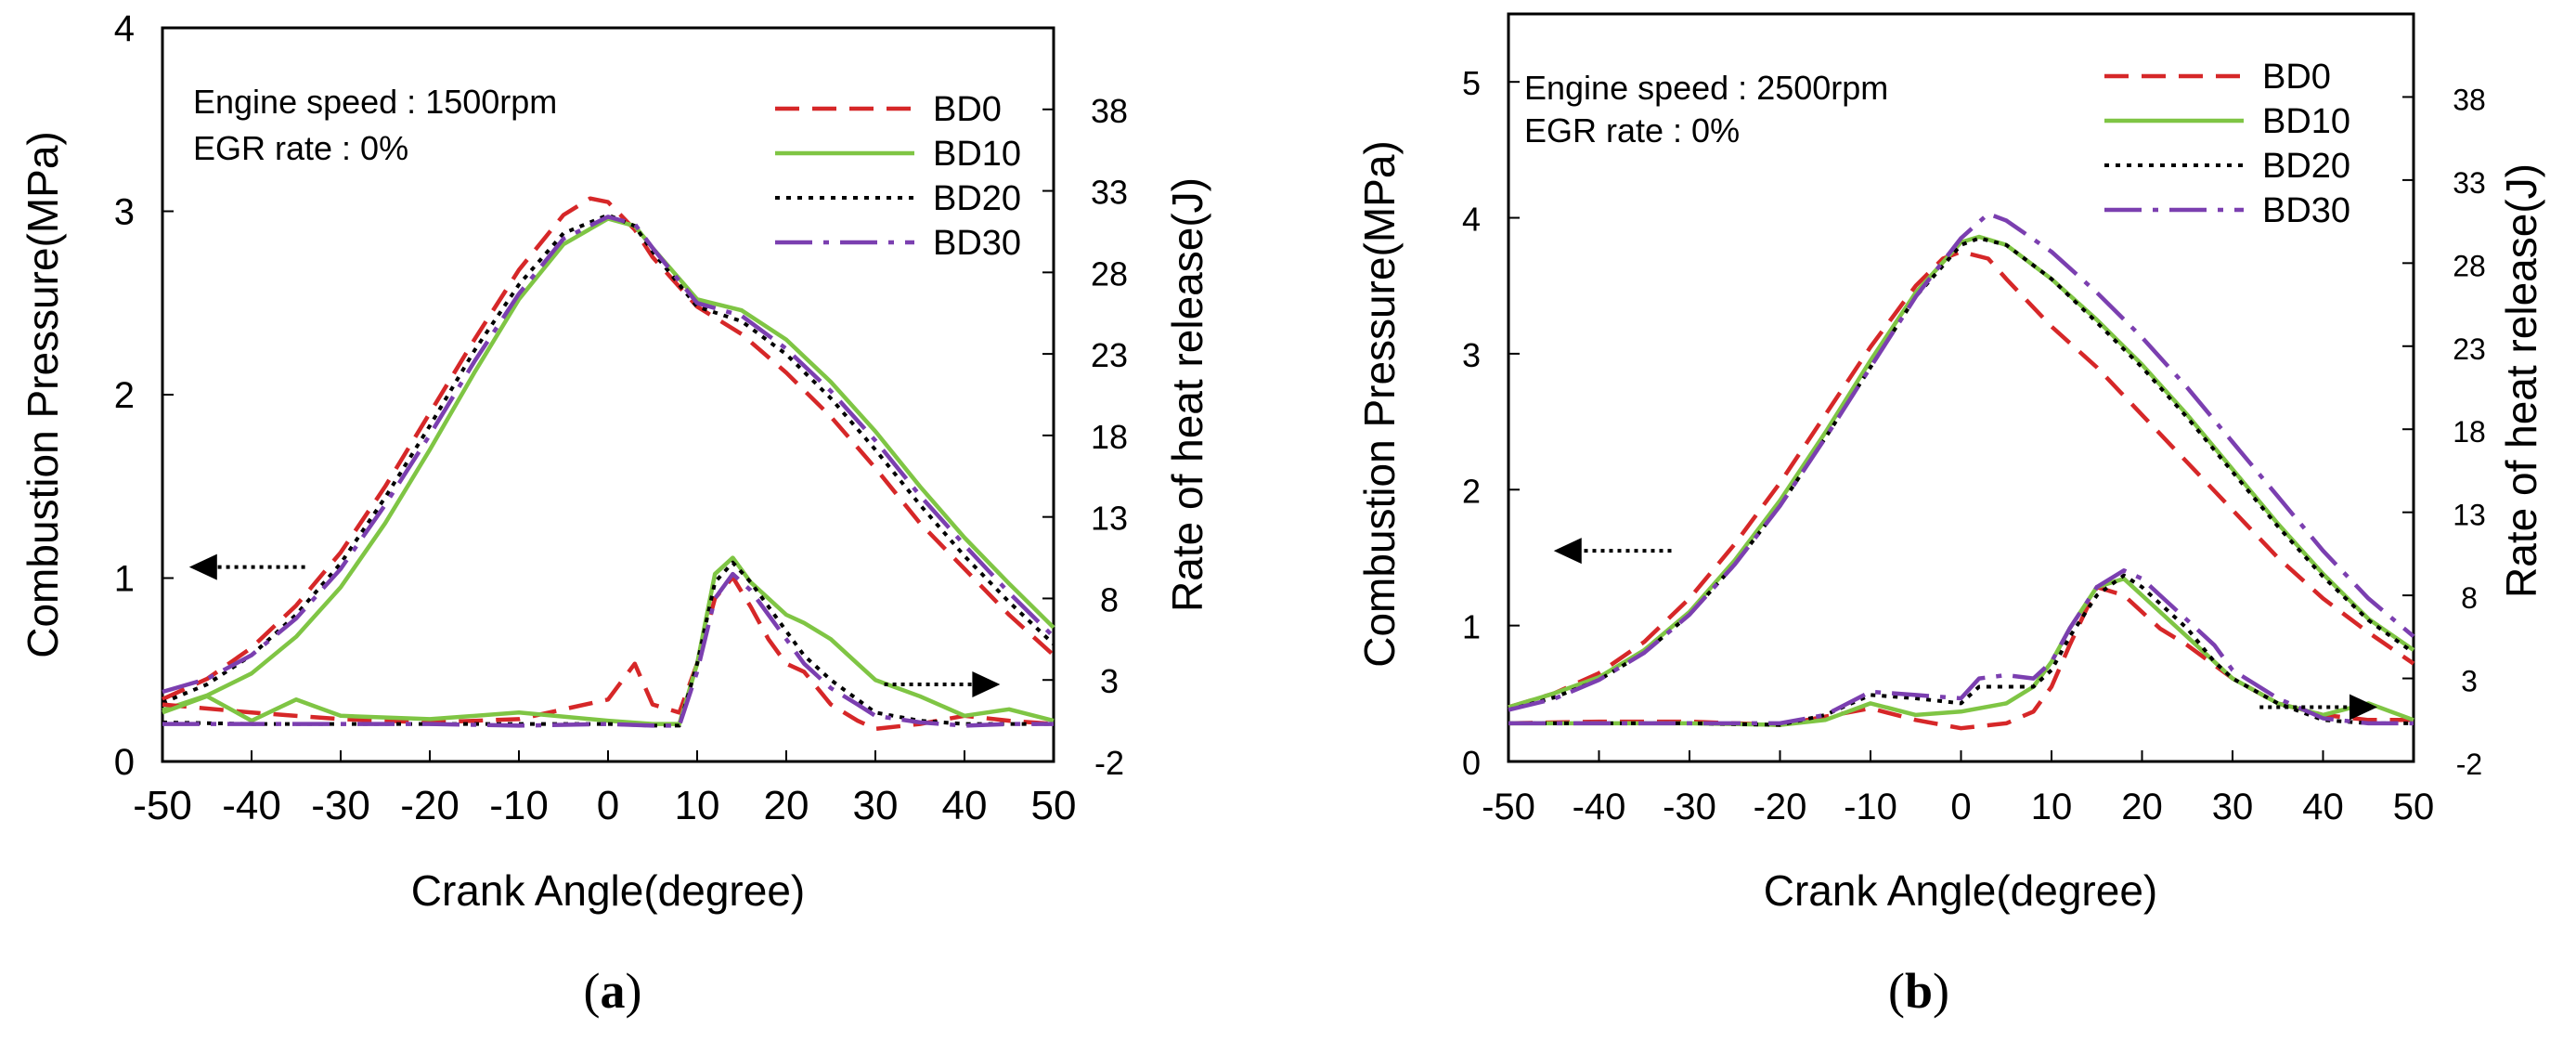 The width and height of the screenshot is (2576, 1041). Describe the element at coordinates (2296, 78) in the screenshot. I see `legend-label-bd0-b: BD0` at that location.